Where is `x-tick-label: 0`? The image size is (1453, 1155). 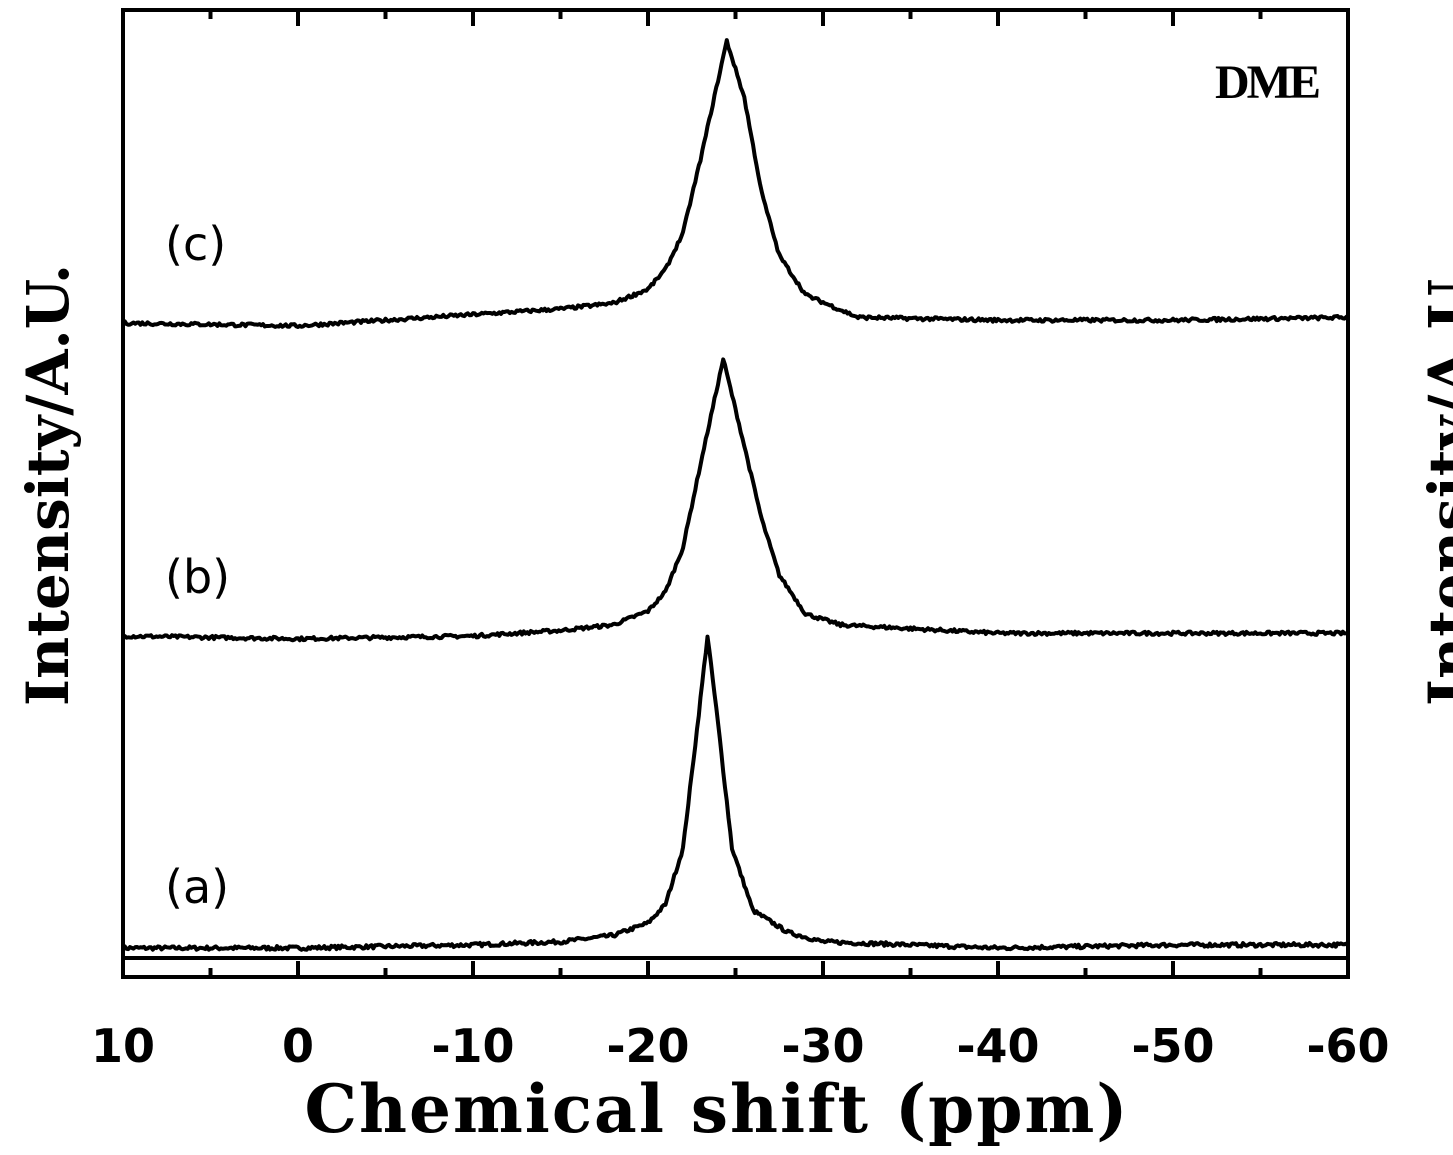
x-tick-label: 0 is located at coordinates (298, 1046).